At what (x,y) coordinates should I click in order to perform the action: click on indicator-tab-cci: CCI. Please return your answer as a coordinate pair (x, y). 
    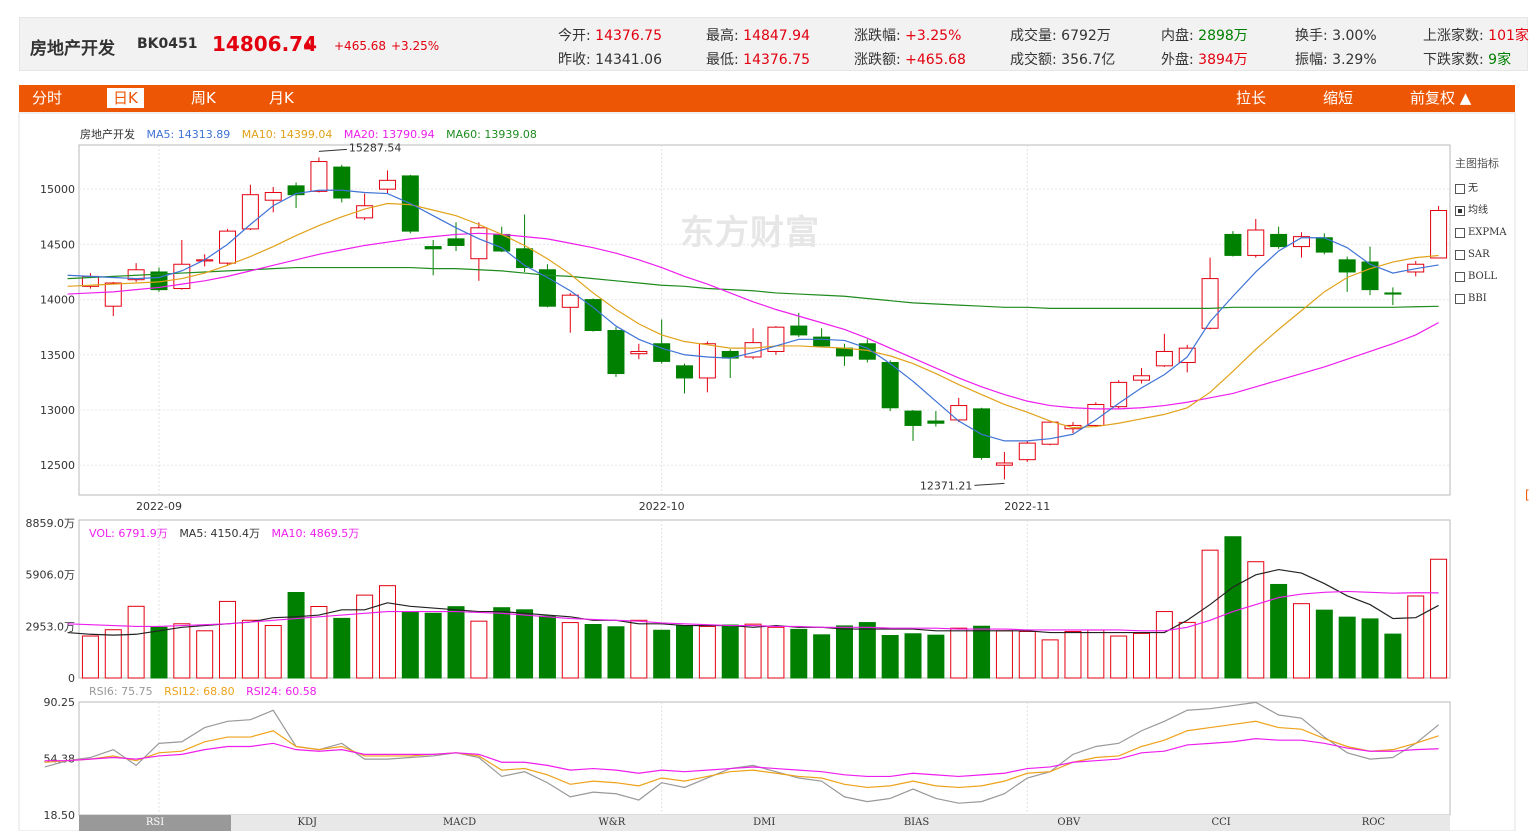
    Looking at the image, I should click on (1221, 822).